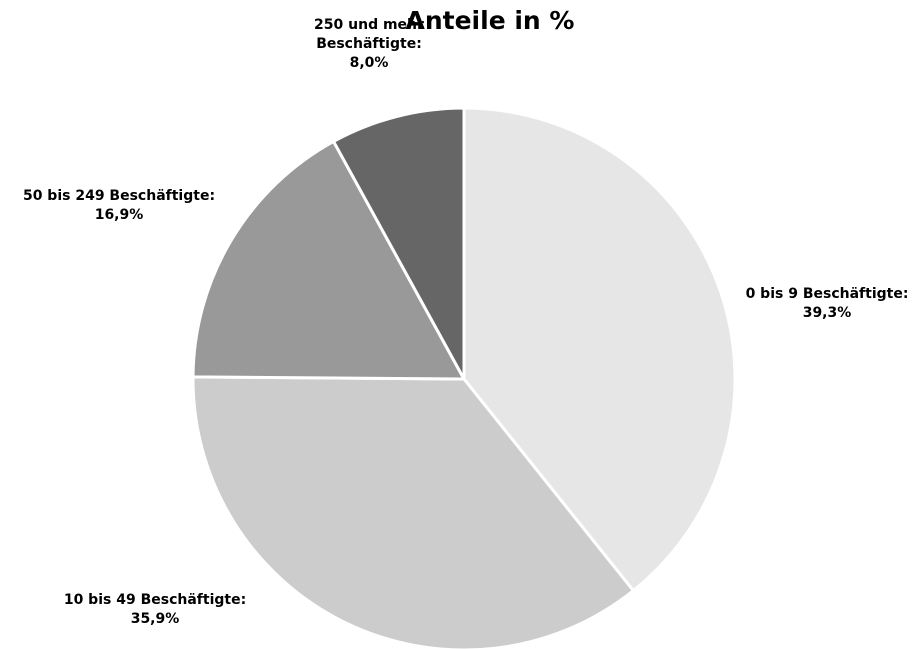 Image resolution: width=924 pixels, height=649 pixels. Describe the element at coordinates (119, 196) in the screenshot. I see `slice-label-text: 50 bis 249 Beschäftigte:` at that location.